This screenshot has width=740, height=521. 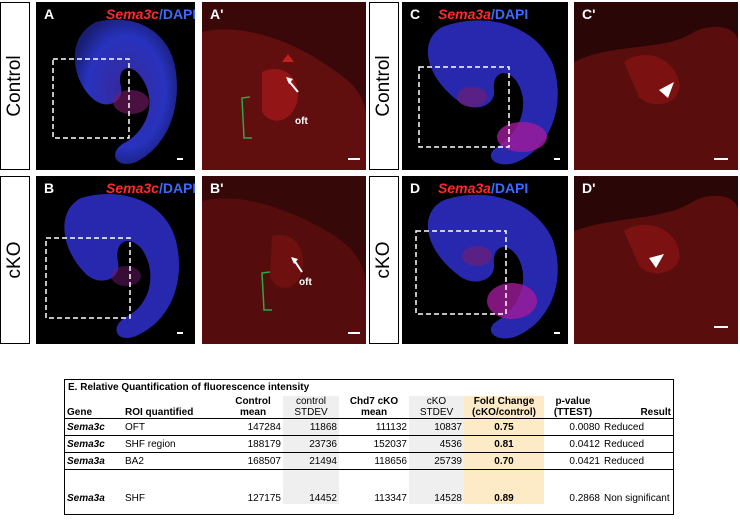 What do you see at coordinates (655, 412) in the screenshot?
I see `col-header-result: Result` at bounding box center [655, 412].